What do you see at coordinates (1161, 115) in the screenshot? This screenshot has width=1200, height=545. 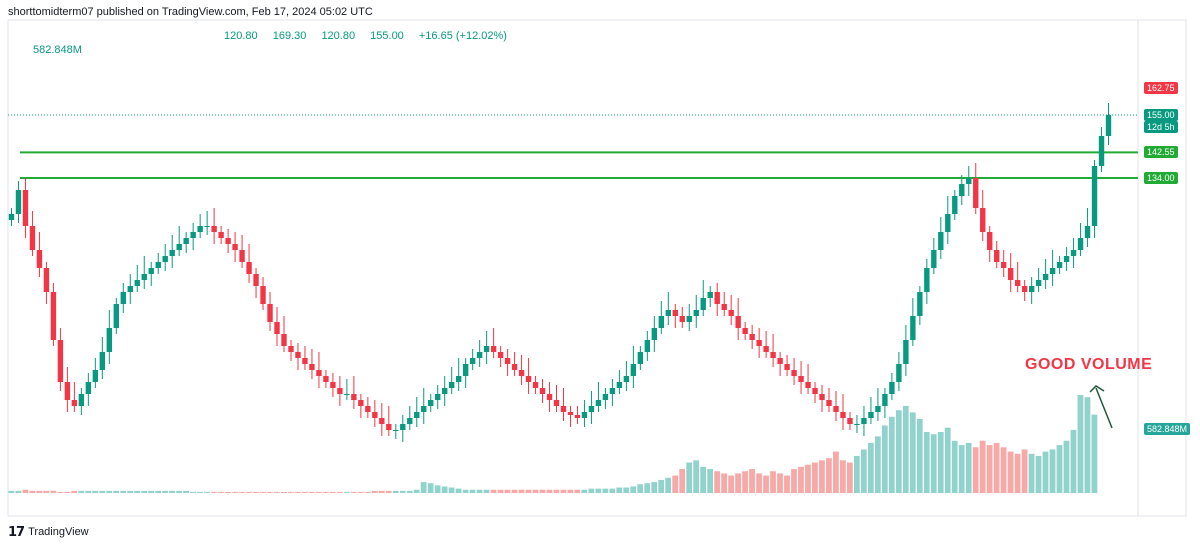 I see `price-tag-1: 155.00` at bounding box center [1161, 115].